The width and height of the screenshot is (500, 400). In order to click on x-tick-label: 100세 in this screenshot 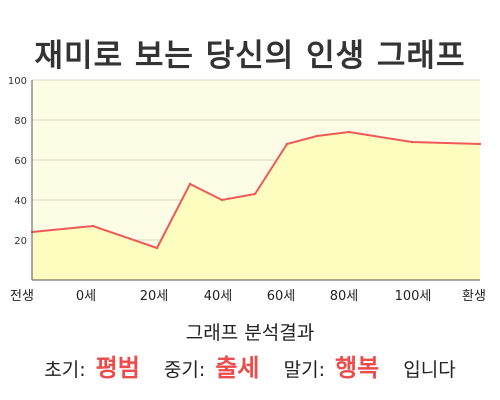, I will do `click(413, 296)`.